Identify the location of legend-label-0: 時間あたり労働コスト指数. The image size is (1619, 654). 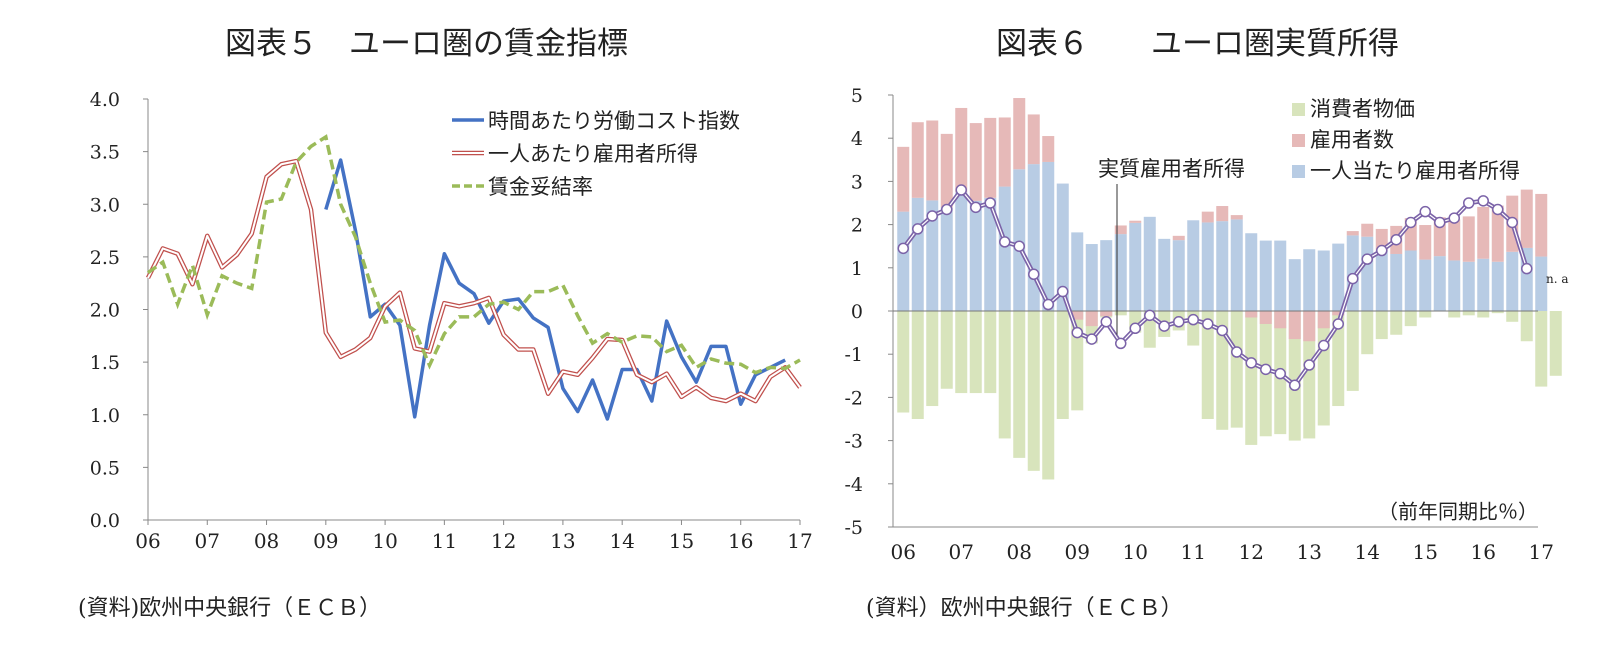
(614, 121).